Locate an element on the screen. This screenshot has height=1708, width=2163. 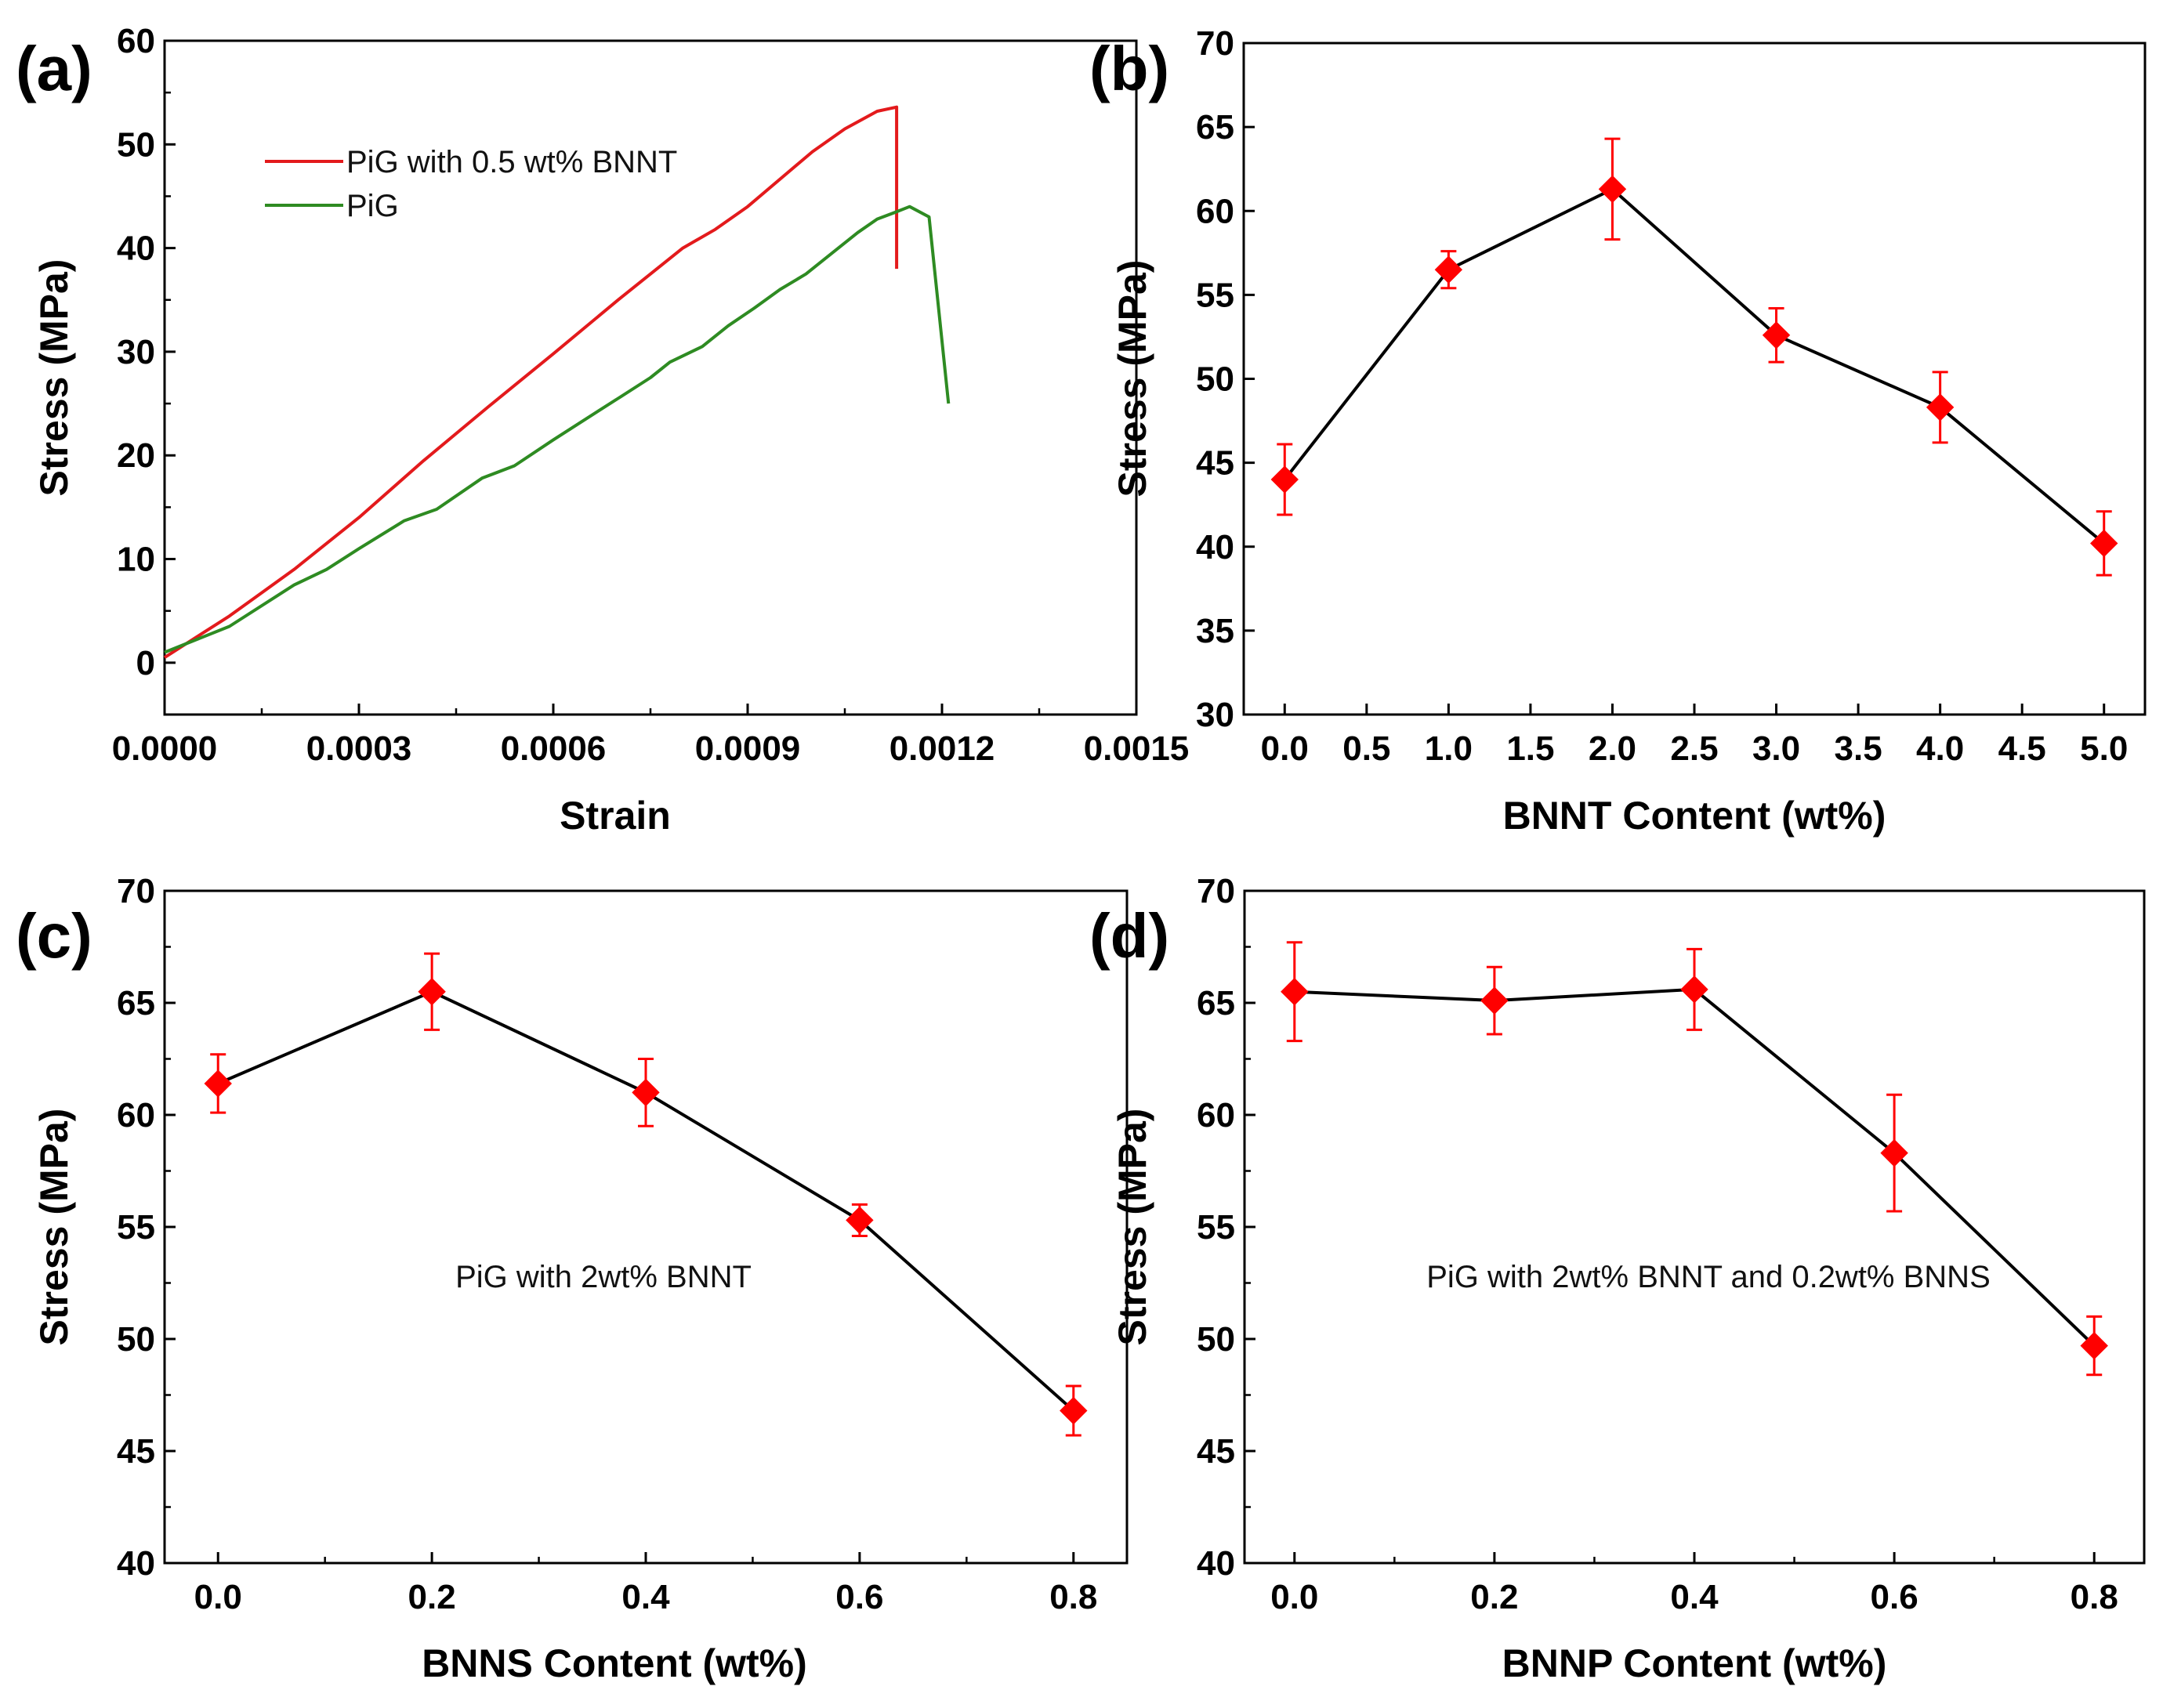
panel-b-ylabel: Stress (MPa) is located at coordinates (1132, 379).